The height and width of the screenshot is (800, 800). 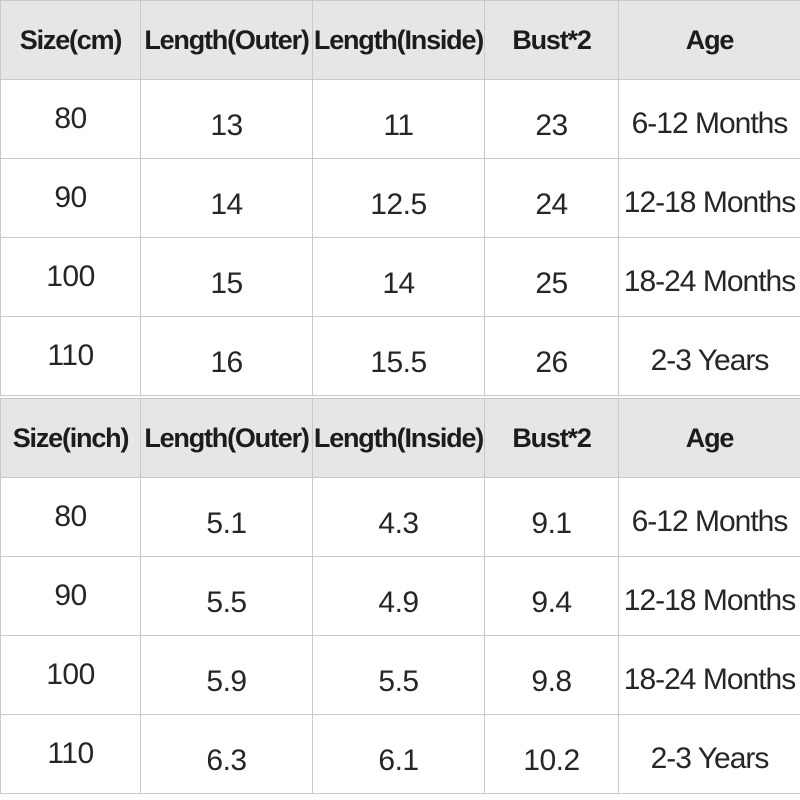 I want to click on table-row: 90 5.5 4.9 9.4 12-18 Months, so click(x=400, y=596).